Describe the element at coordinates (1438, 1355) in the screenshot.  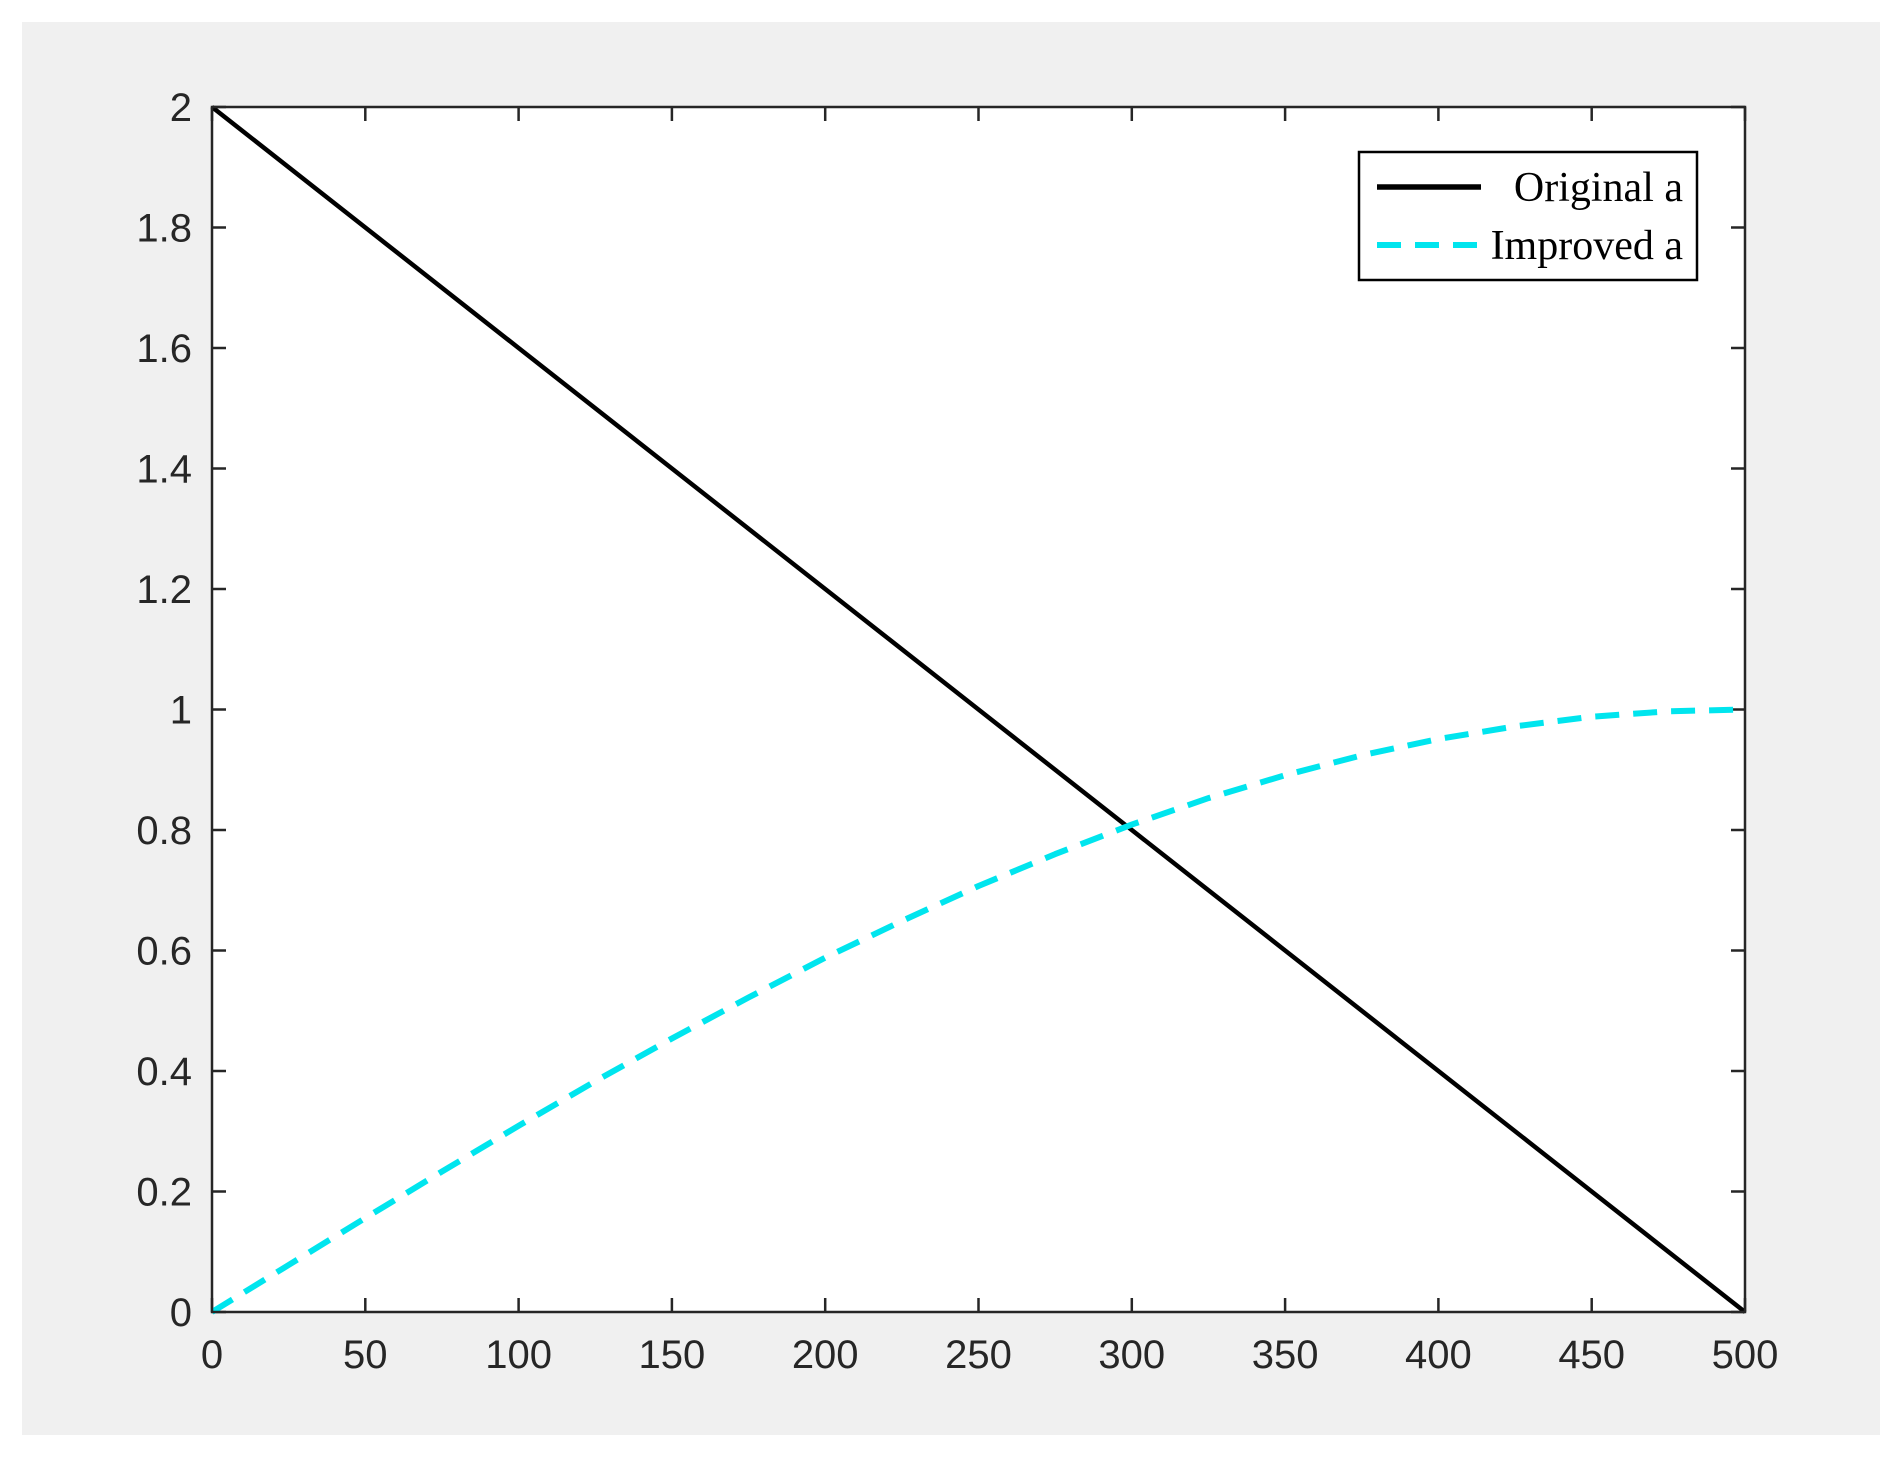
I see `x-tick-label: 400` at that location.